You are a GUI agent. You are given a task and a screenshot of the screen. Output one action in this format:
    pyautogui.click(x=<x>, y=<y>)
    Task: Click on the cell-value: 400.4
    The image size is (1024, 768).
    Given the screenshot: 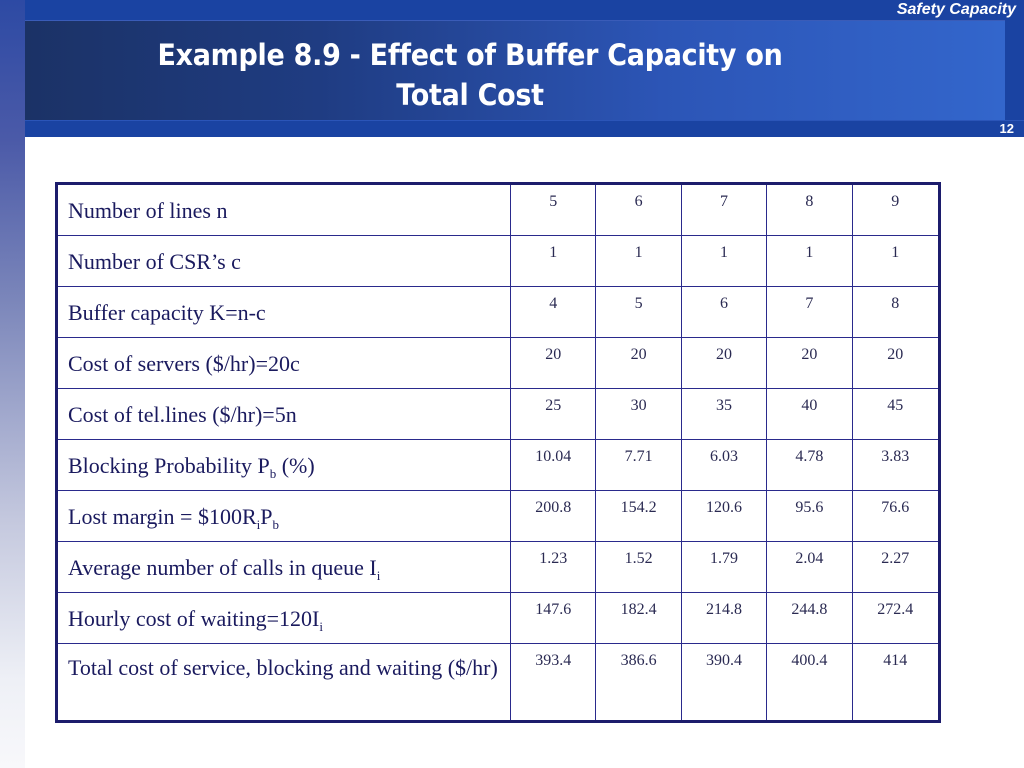 What is the action you would take?
    pyautogui.click(x=809, y=682)
    